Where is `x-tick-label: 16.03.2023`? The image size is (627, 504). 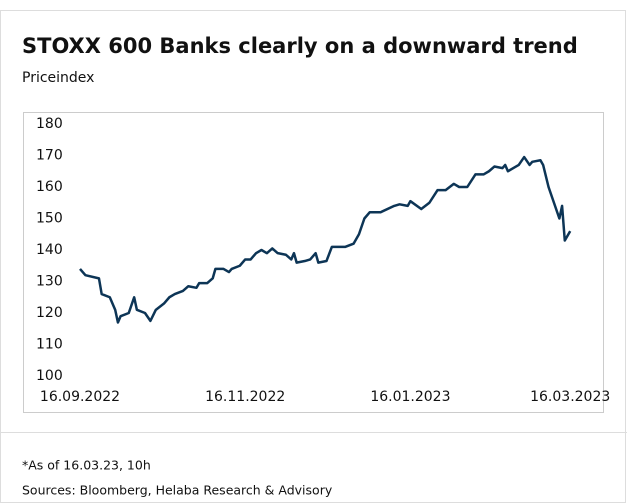 x-tick-label: 16.03.2023 is located at coordinates (570, 397).